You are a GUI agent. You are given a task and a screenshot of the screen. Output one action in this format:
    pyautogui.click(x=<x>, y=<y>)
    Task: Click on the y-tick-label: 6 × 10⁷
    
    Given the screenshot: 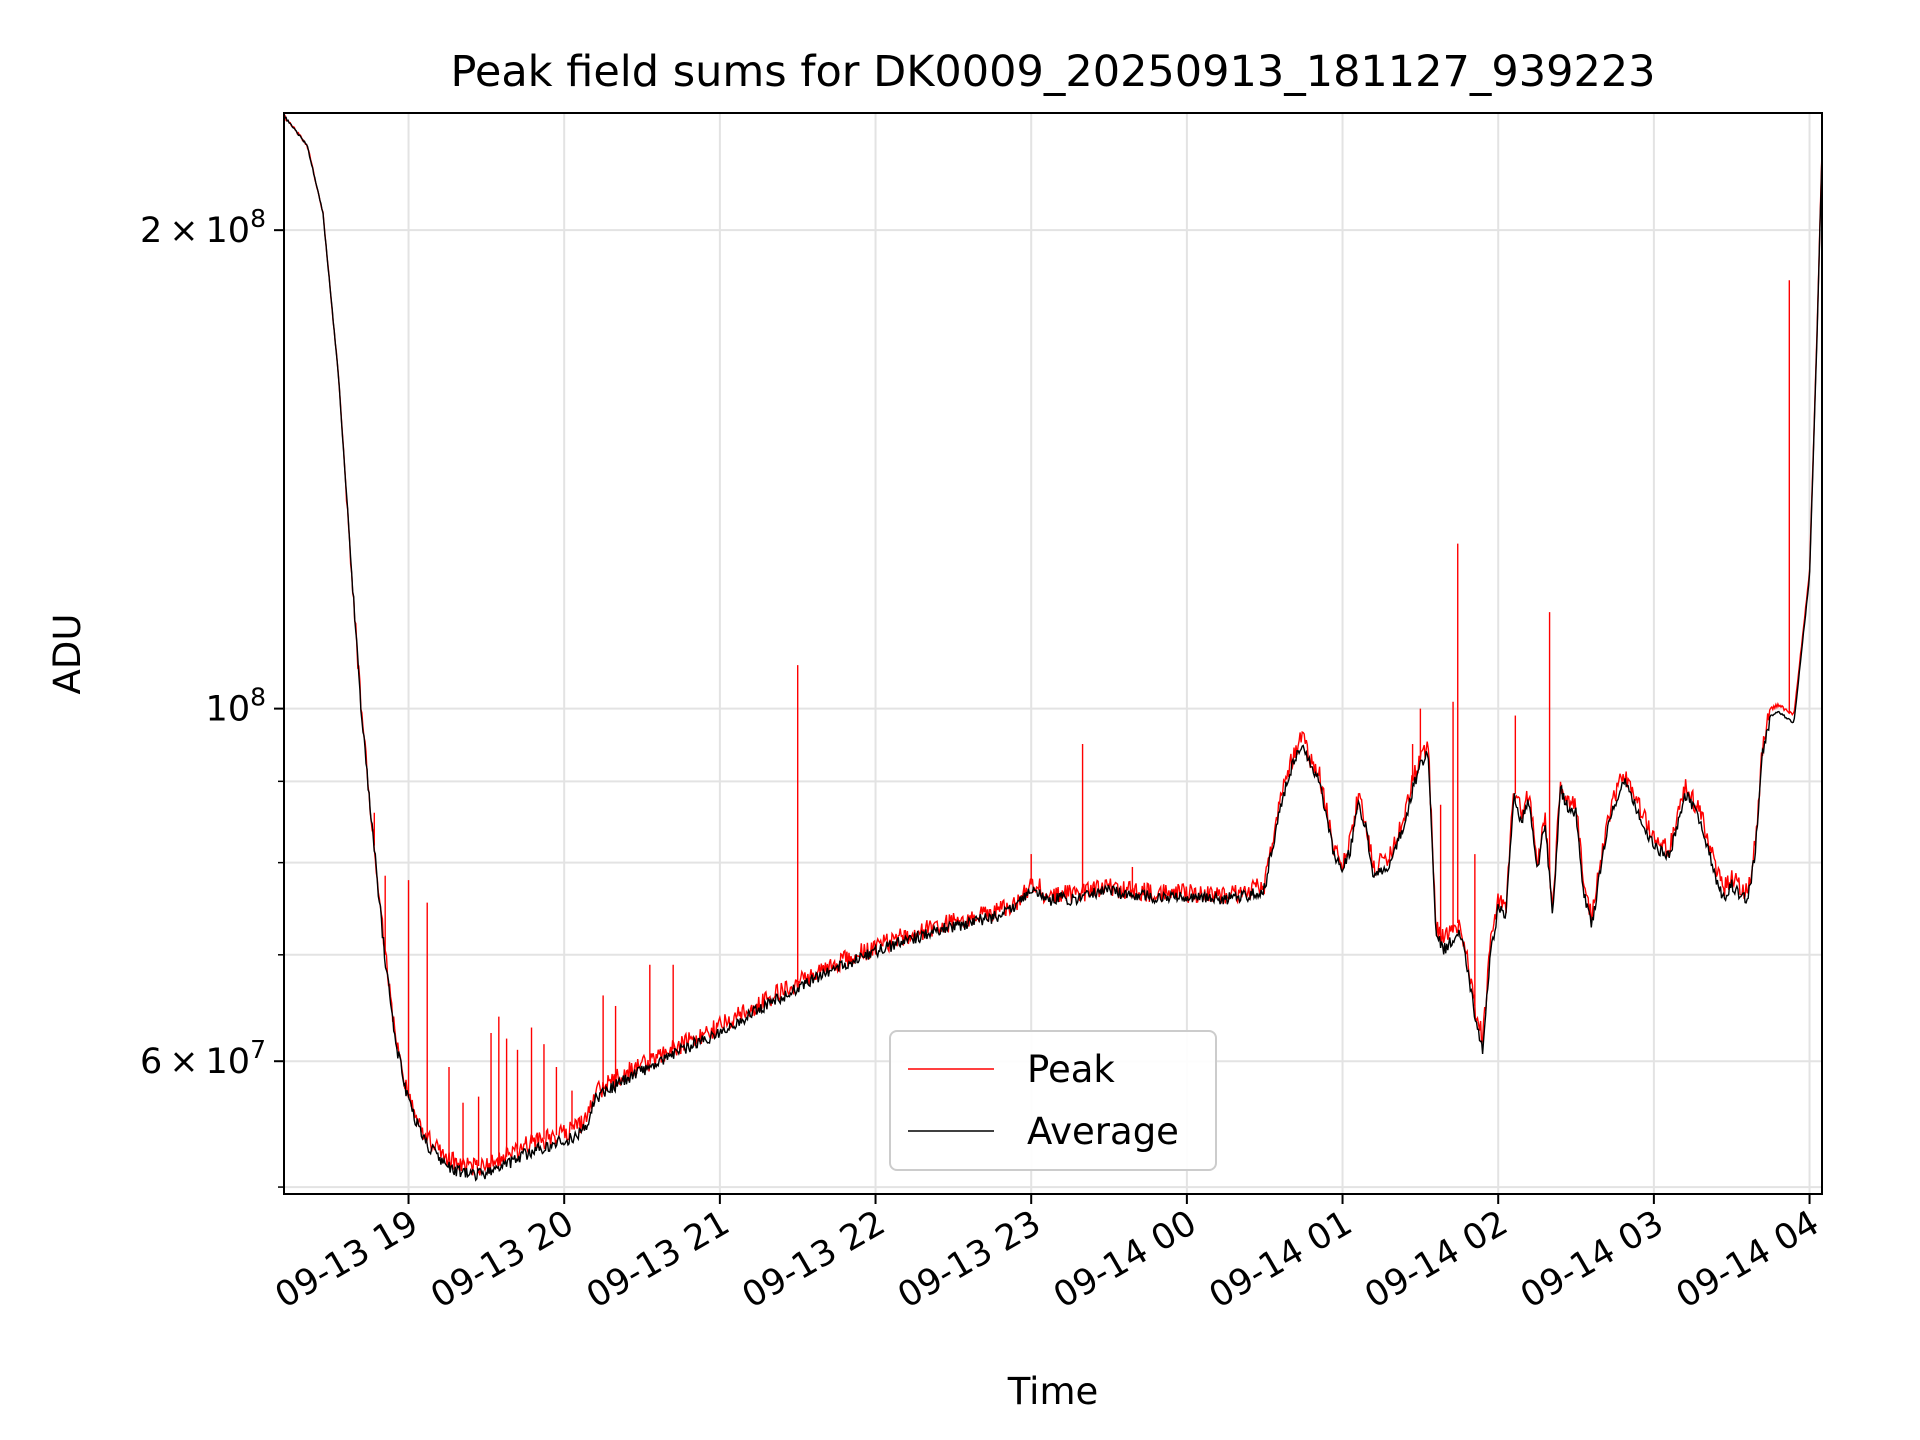 What is the action you would take?
    pyautogui.click(x=203, y=1058)
    